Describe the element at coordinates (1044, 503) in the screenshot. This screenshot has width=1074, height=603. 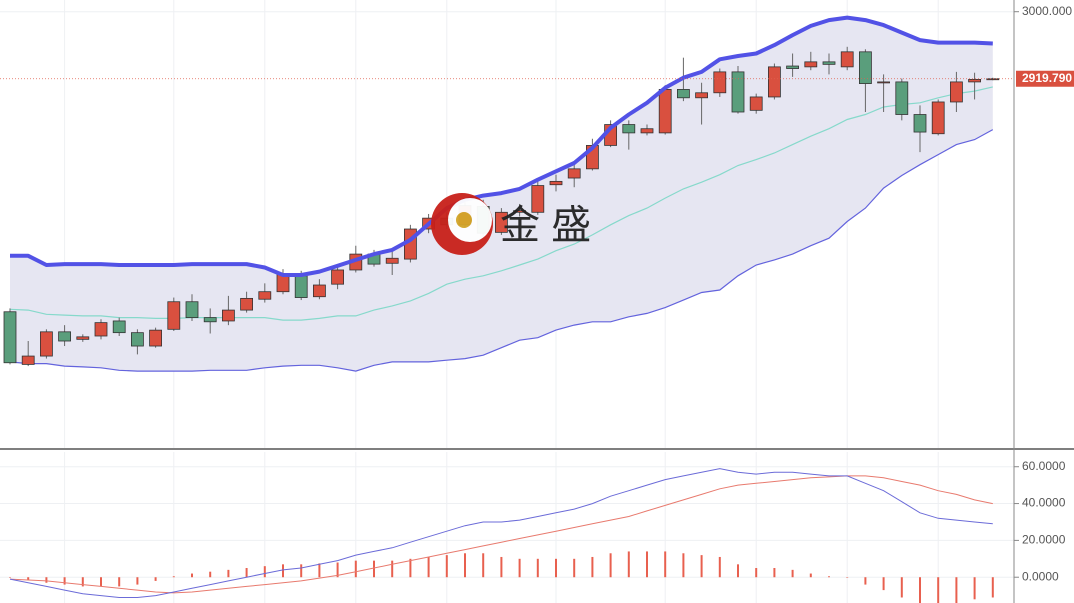
I see `y-tick-label: 40.0000` at that location.